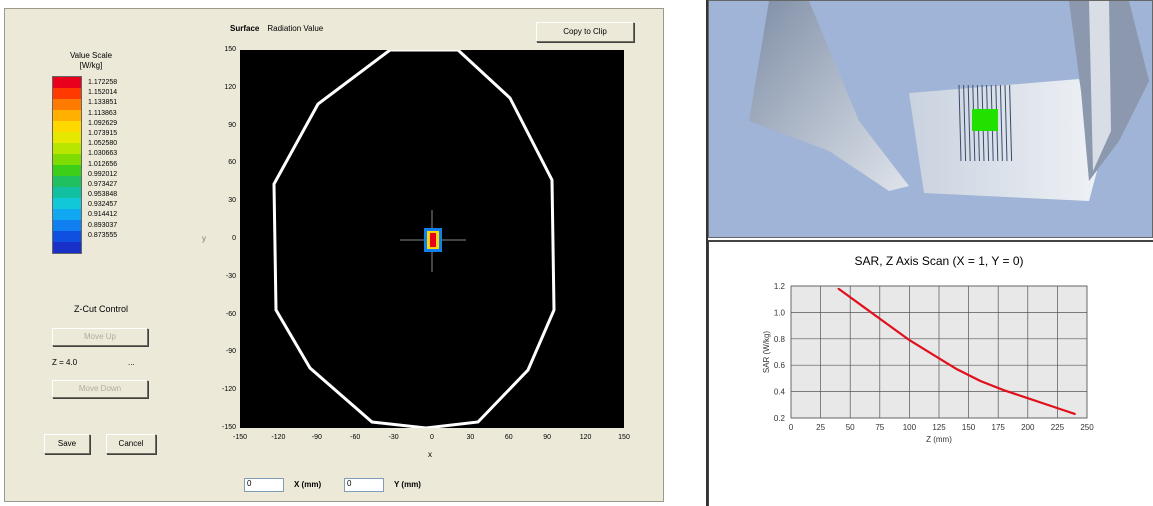  Describe the element at coordinates (624, 437) in the screenshot. I see `plot-x-tick: 150` at that location.